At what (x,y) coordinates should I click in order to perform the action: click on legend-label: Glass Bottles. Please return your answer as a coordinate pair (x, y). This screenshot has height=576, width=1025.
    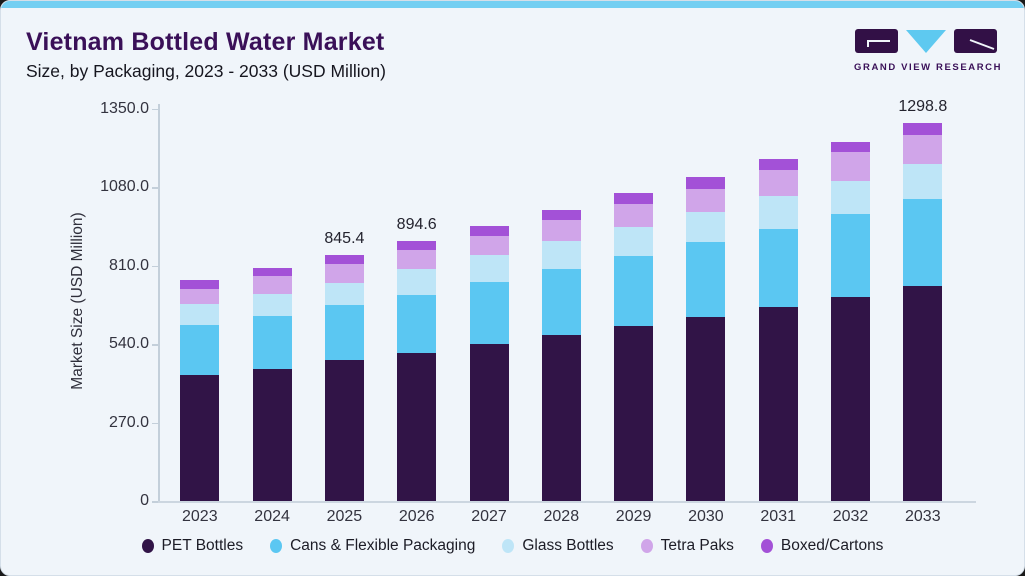
    Looking at the image, I should click on (568, 545).